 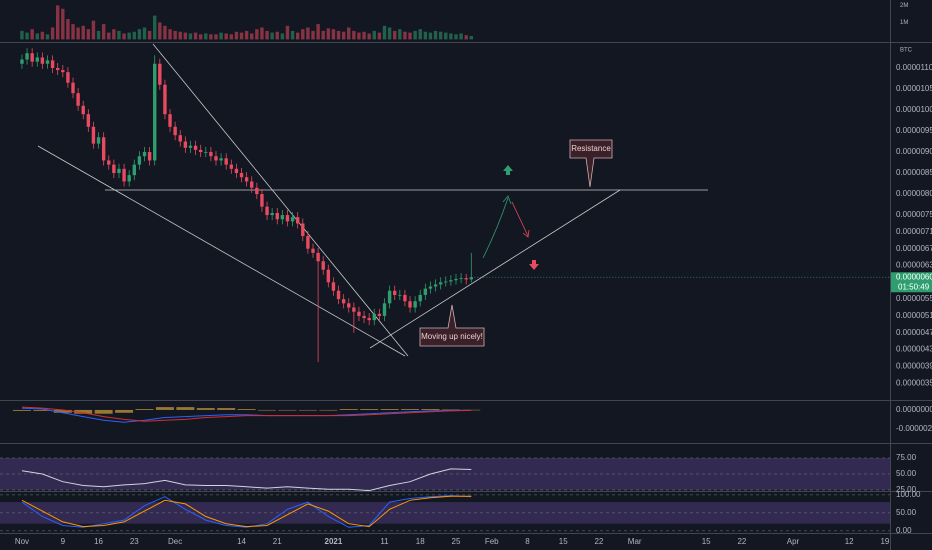 I want to click on x-tick-label: 8, so click(x=527, y=541).